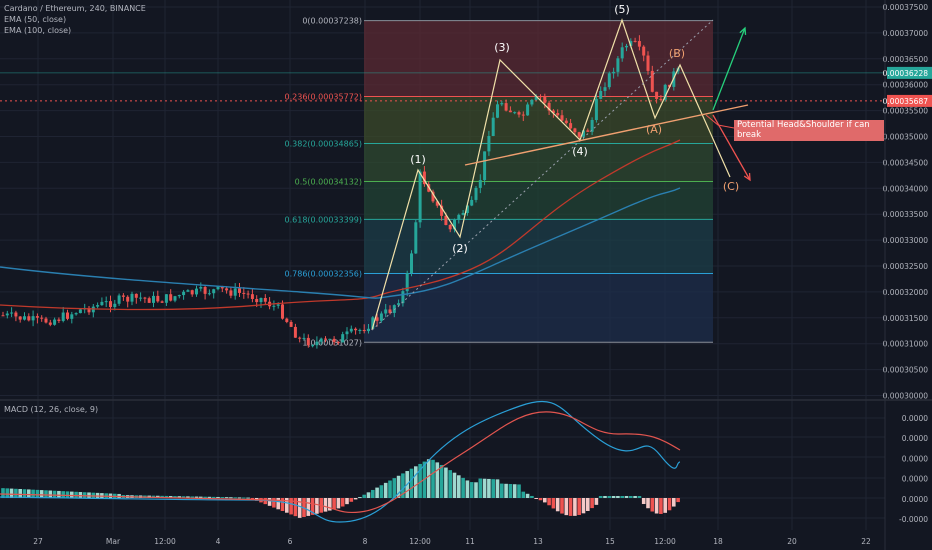 This screenshot has width=932, height=550. What do you see at coordinates (35, 19) in the screenshot?
I see `legend-ema50: EMA (50, close)` at bounding box center [35, 19].